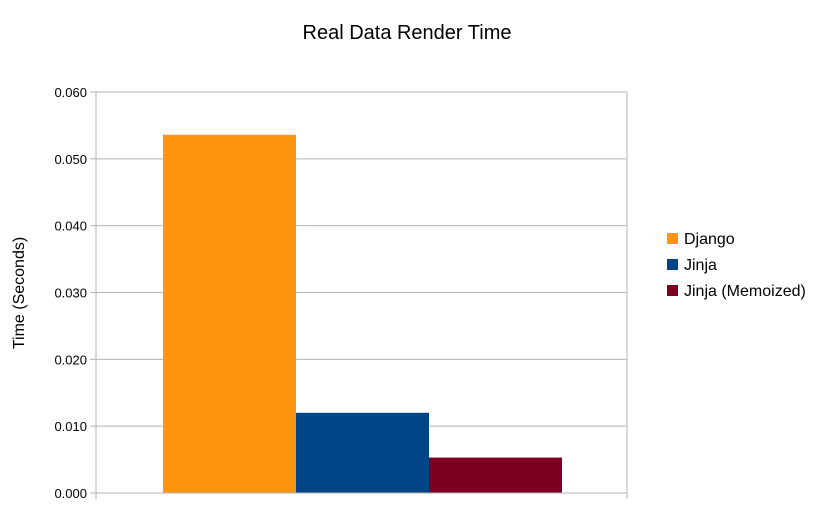 The width and height of the screenshot is (829, 519). What do you see at coordinates (70, 359) in the screenshot?
I see `y-tick-label: 0.020` at bounding box center [70, 359].